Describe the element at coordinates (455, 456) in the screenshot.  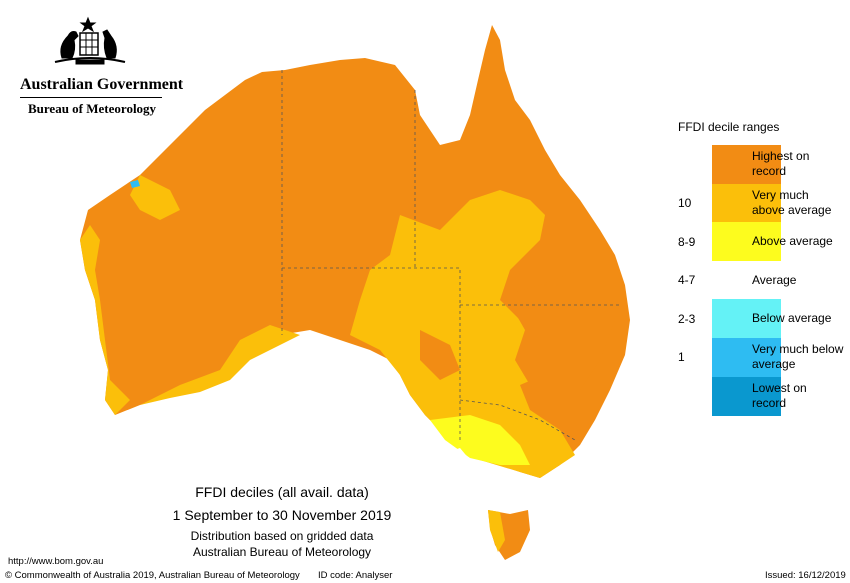
I see `victoria-white` at that location.